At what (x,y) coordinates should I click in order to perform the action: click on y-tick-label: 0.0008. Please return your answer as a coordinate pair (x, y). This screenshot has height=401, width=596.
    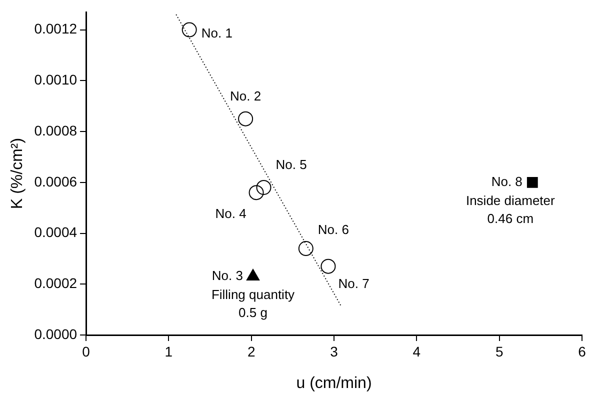
    Looking at the image, I should click on (56, 130).